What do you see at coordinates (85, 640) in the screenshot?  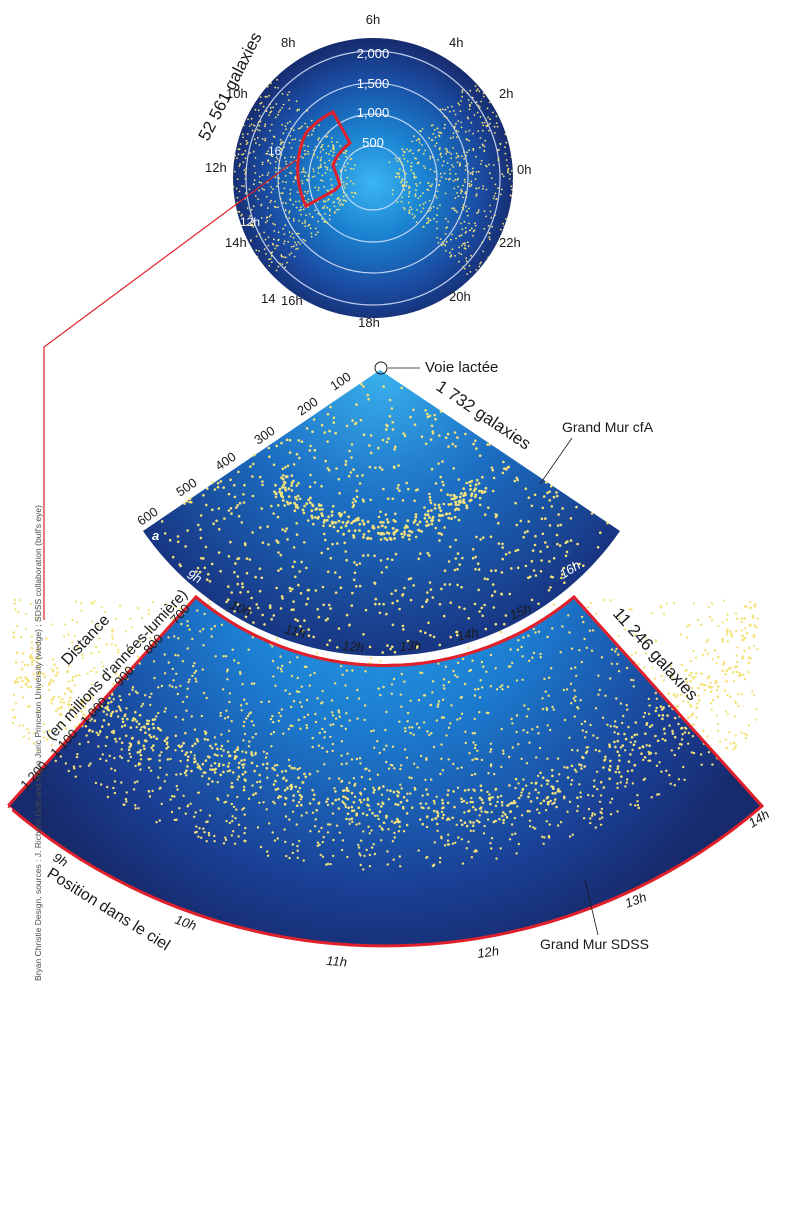 I see `distance-axis-title: Distance` at bounding box center [85, 640].